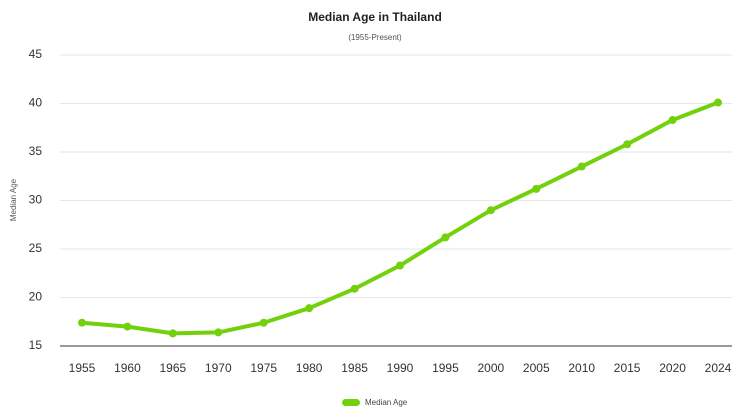 This screenshot has width=732, height=407. I want to click on chart-subtitle: (1955-Present), so click(375, 37).